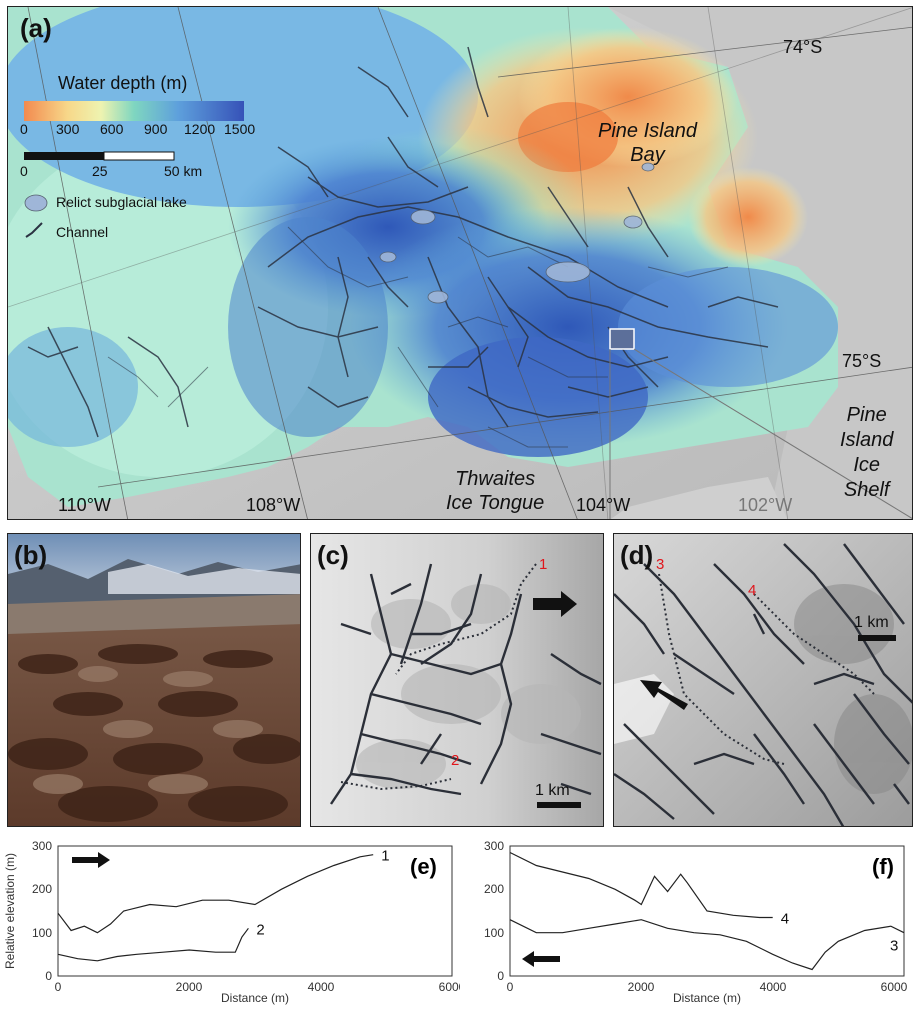  What do you see at coordinates (10, 911) in the screenshot?
I see `y-axis-title: Relative elevation (m)` at bounding box center [10, 911].